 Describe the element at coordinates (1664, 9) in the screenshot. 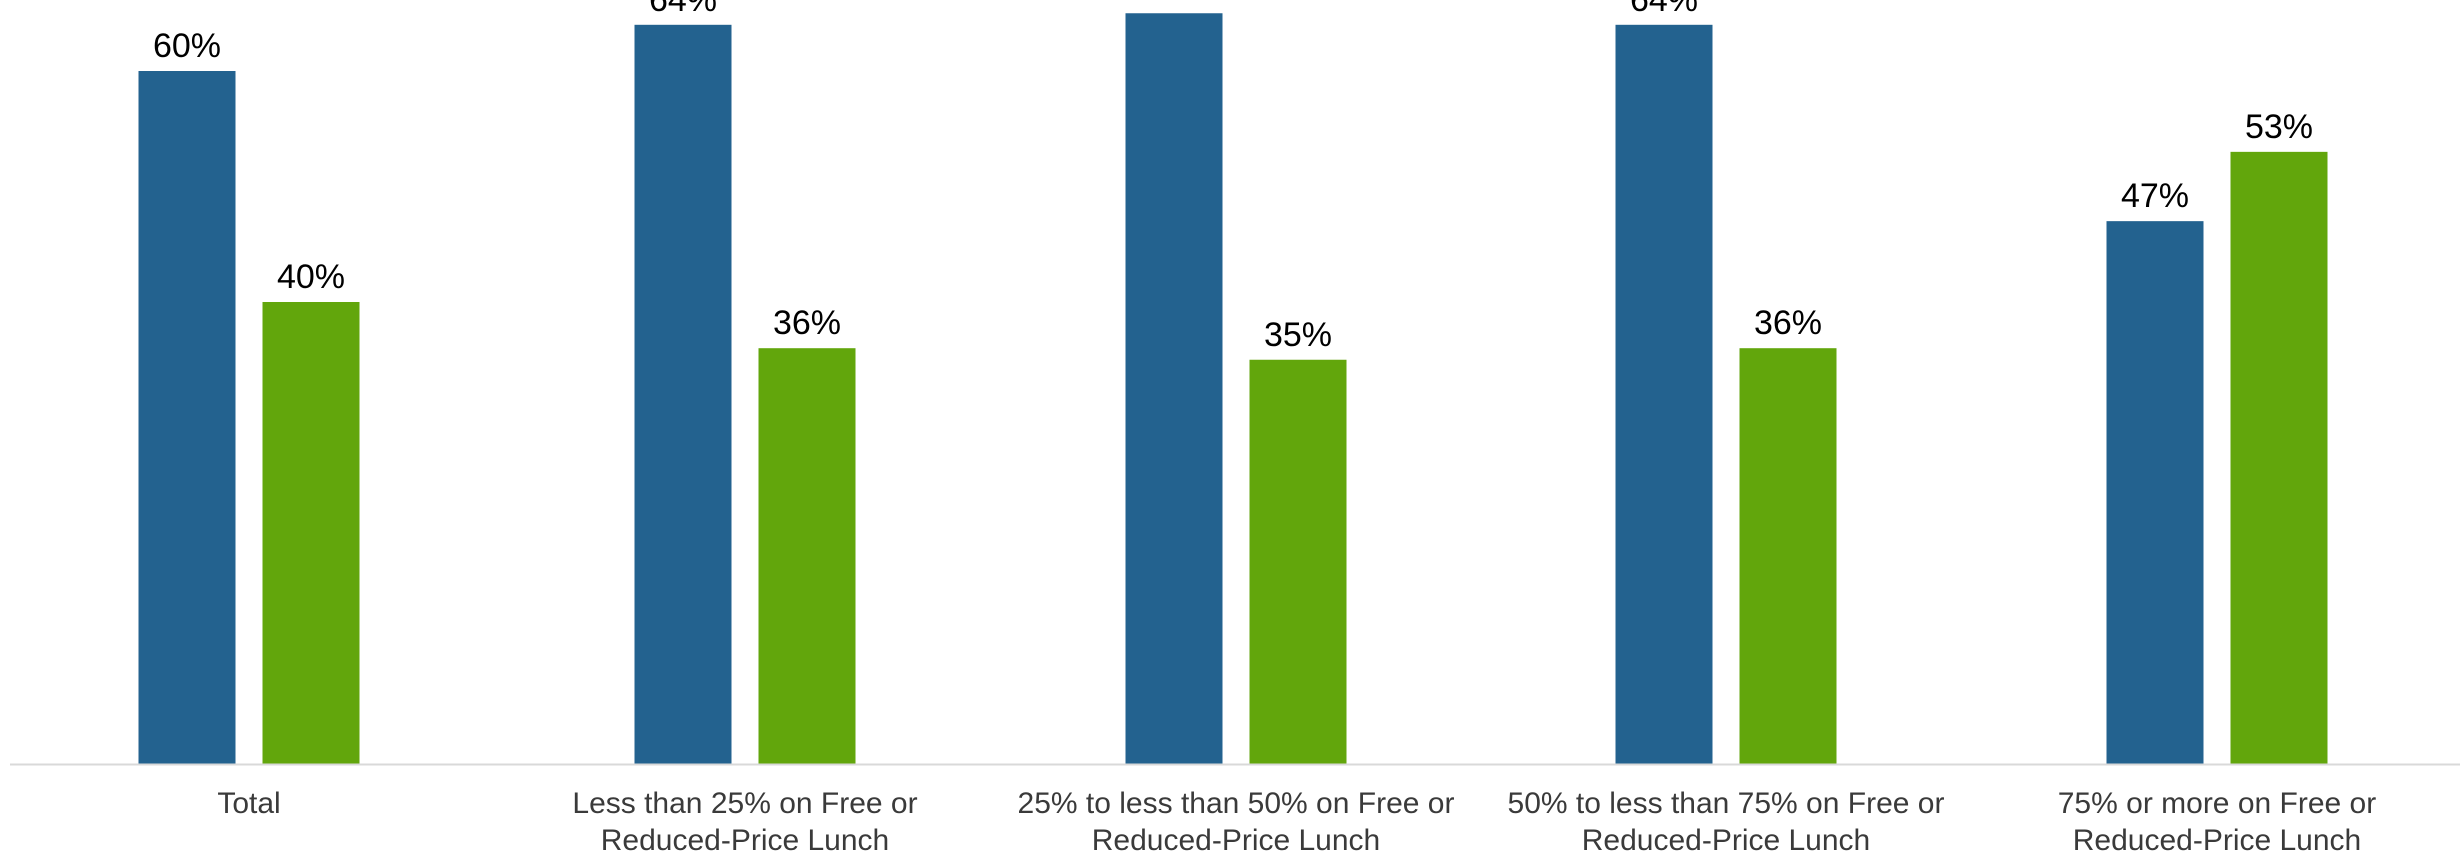

I see `data-label-series1-cat4: 64%` at that location.